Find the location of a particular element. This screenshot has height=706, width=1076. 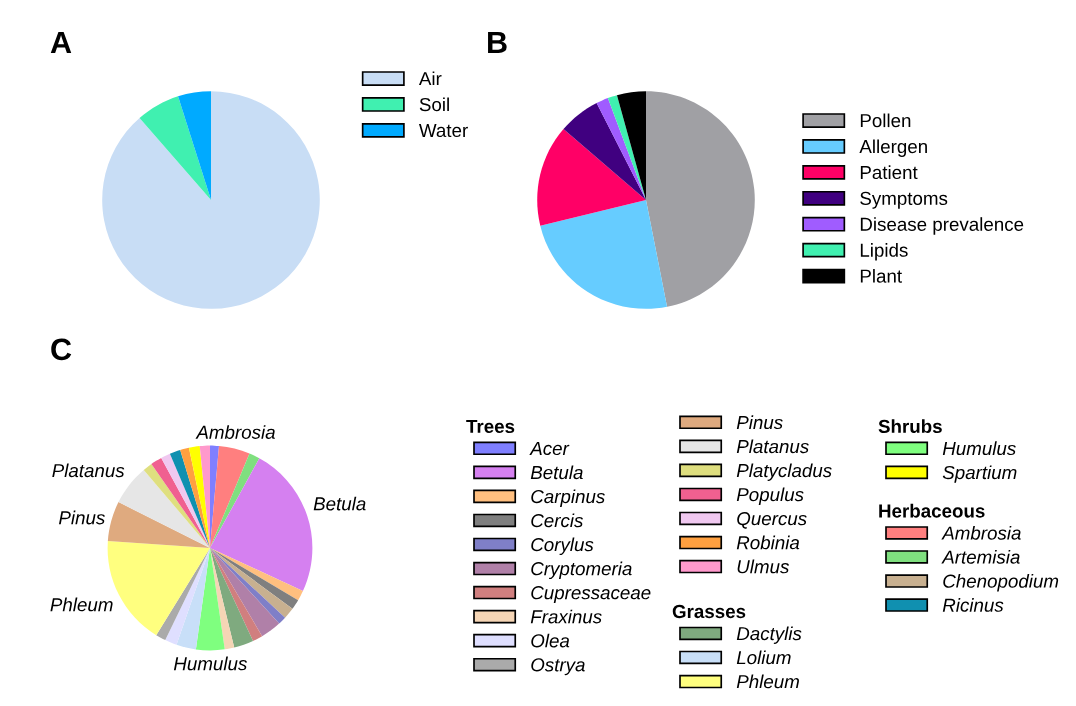

legend-label: Air is located at coordinates (430, 78).